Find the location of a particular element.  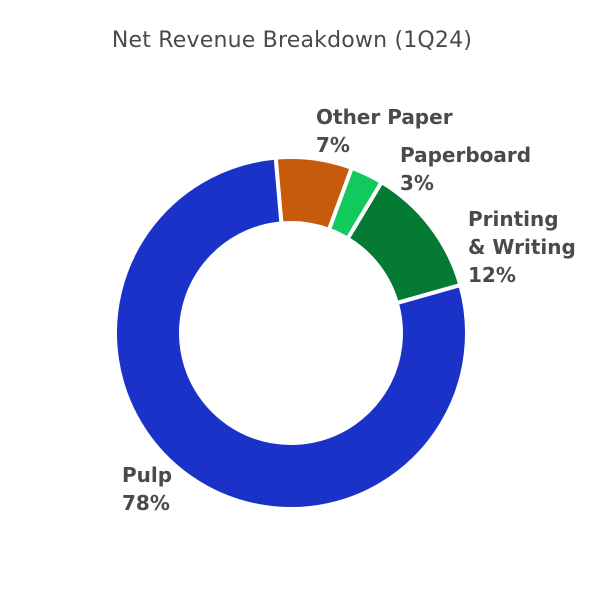

slice-value-label: 78% is located at coordinates (146, 503).